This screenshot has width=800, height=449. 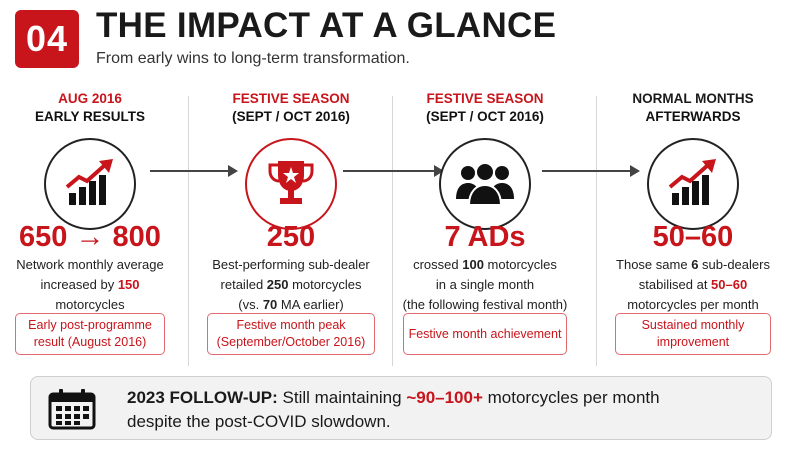 I want to click on column-date: AUG 2016, so click(x=90, y=98).